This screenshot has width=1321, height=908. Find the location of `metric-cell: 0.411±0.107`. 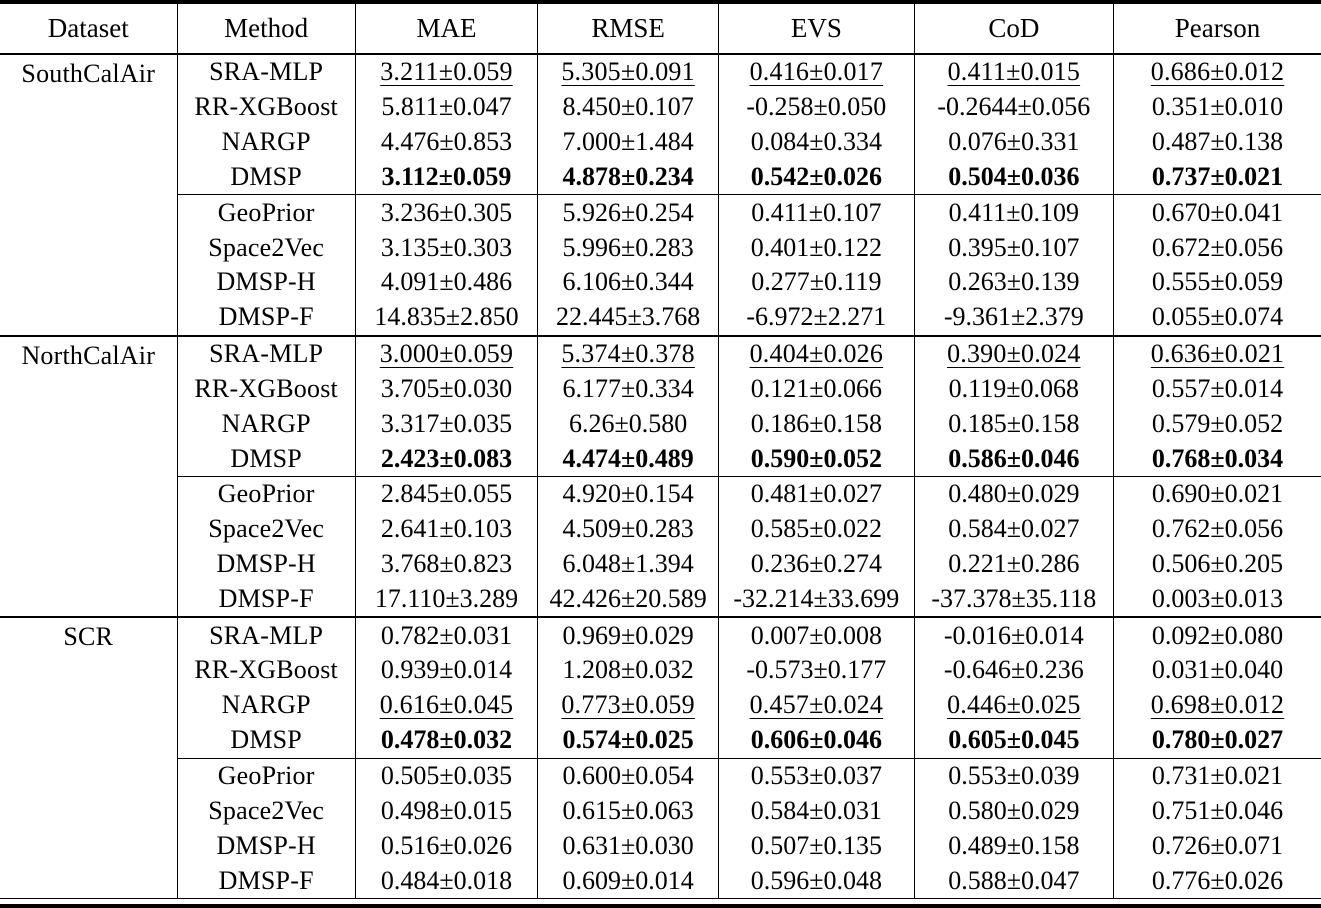

metric-cell: 0.411±0.107 is located at coordinates (816, 212).